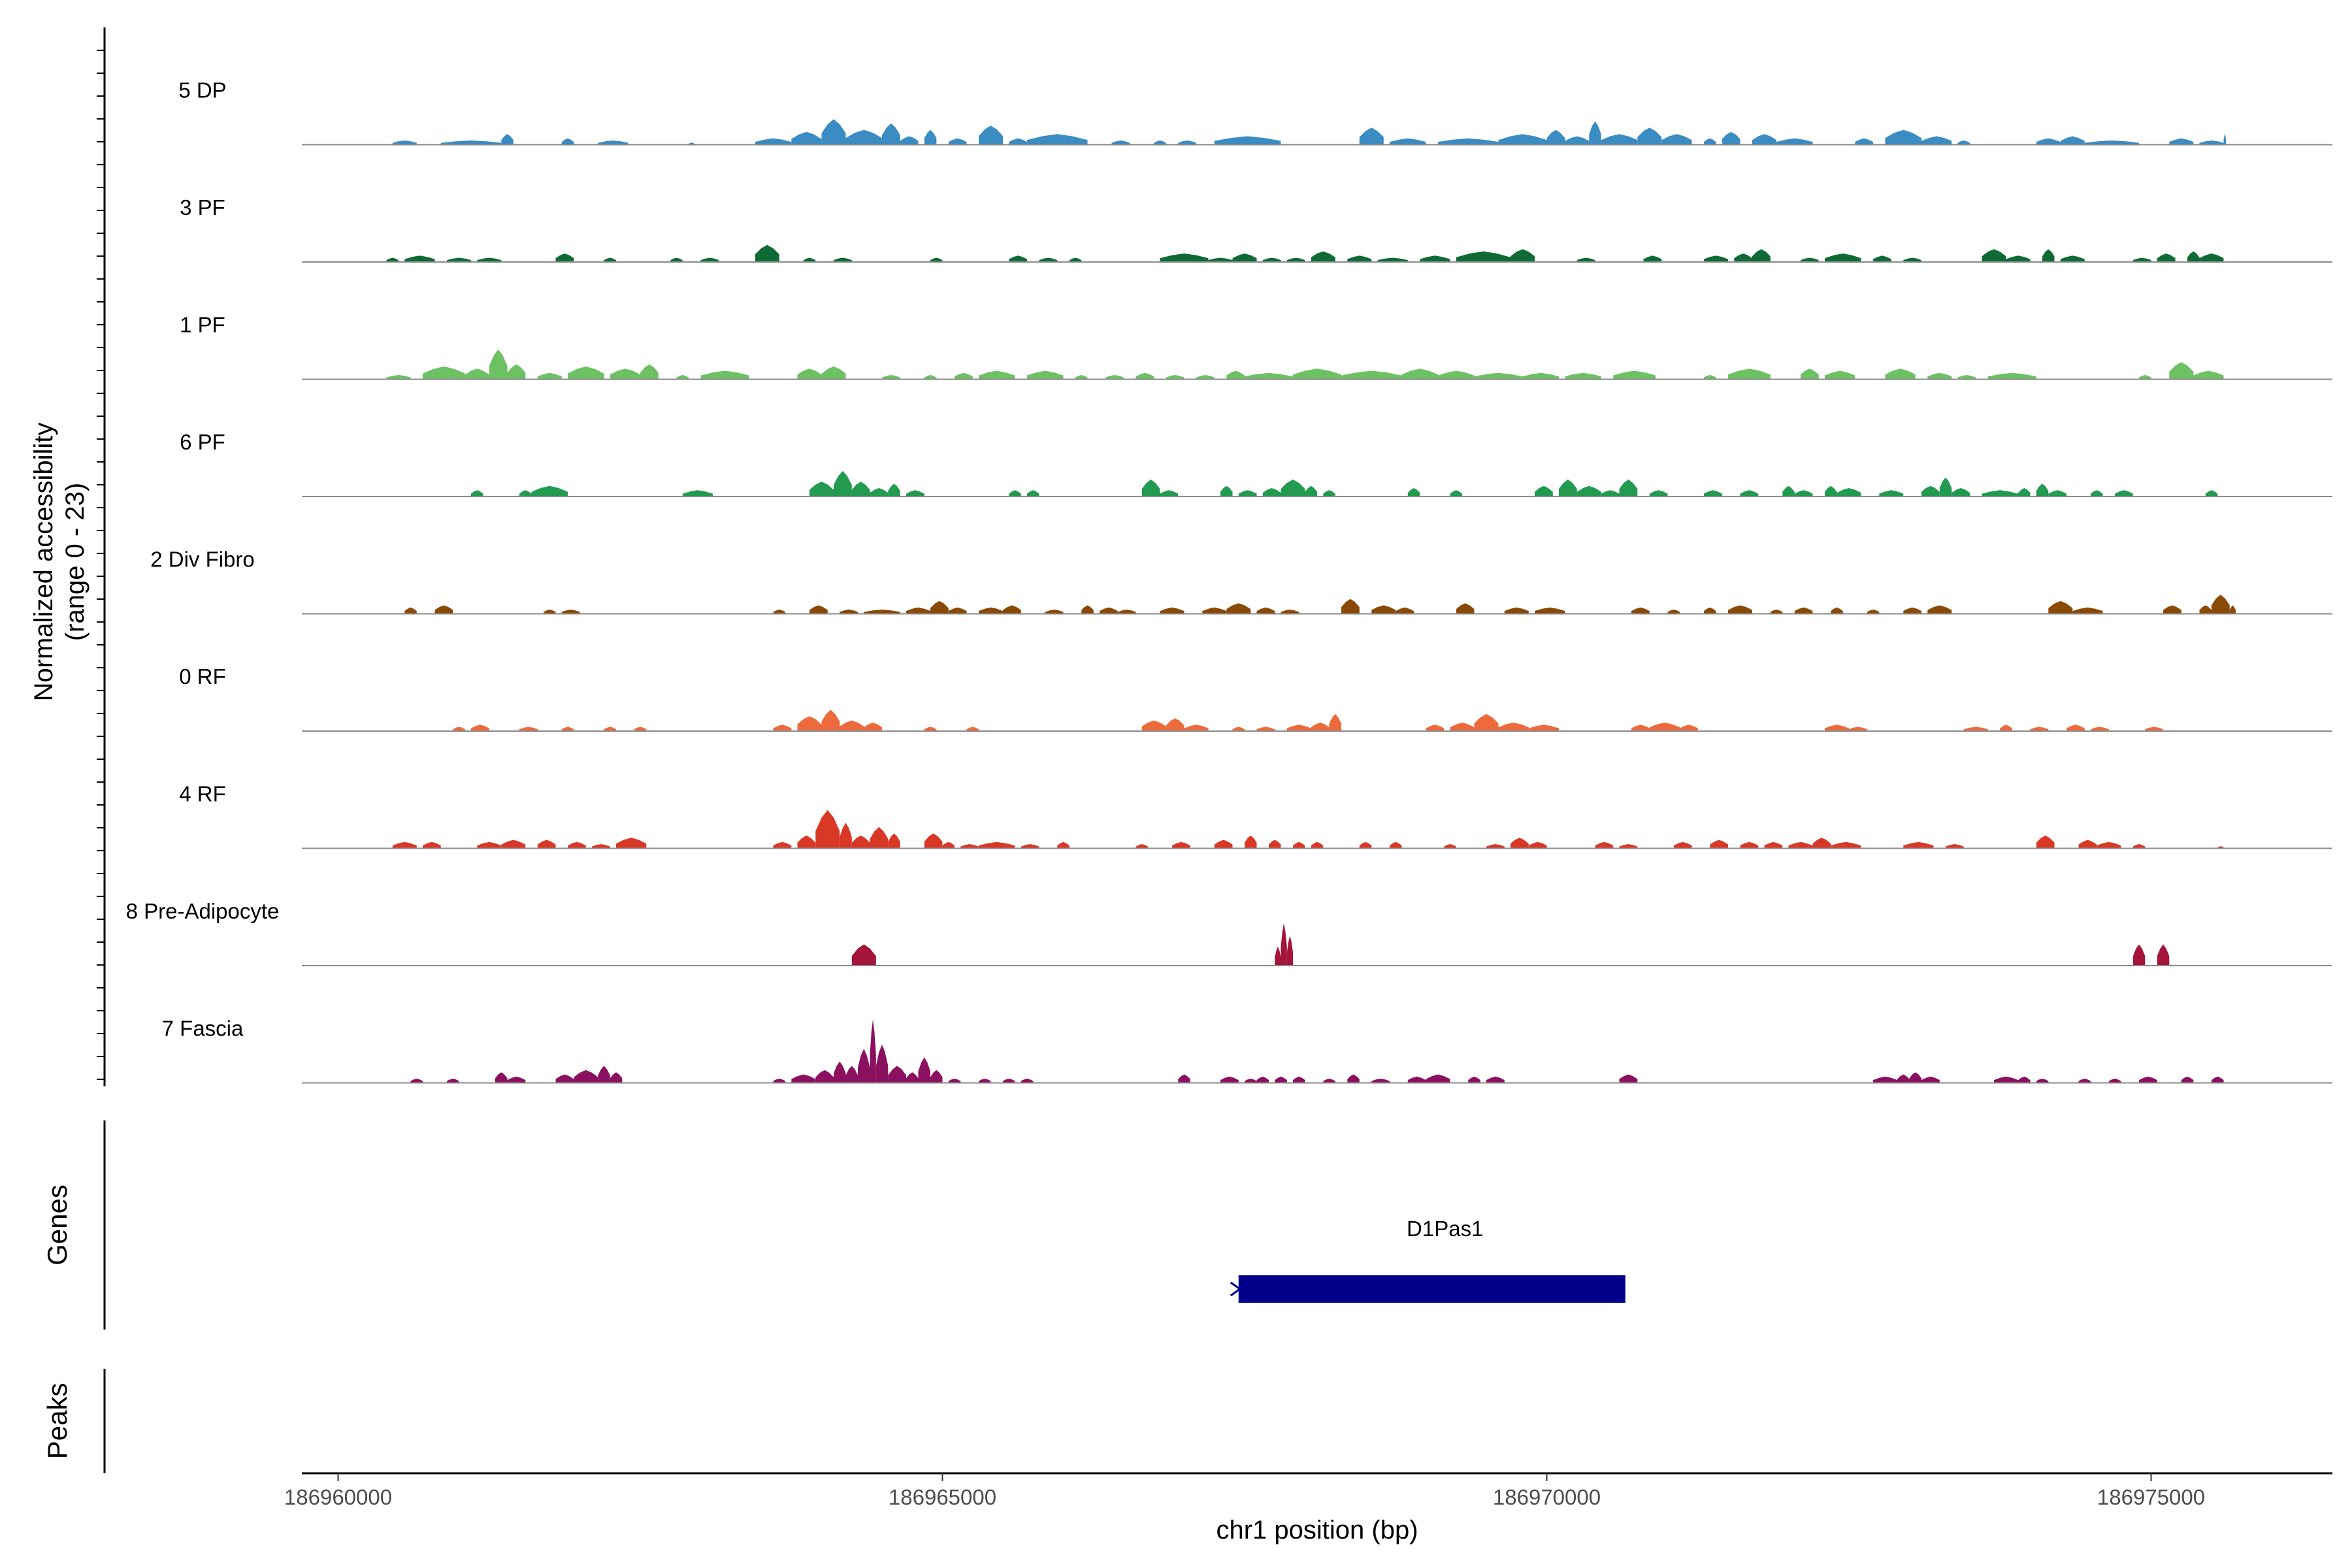 The width and height of the screenshot is (2352, 1568). Describe the element at coordinates (202, 794) in the screenshot. I see `track-label: 4 RF` at that location.